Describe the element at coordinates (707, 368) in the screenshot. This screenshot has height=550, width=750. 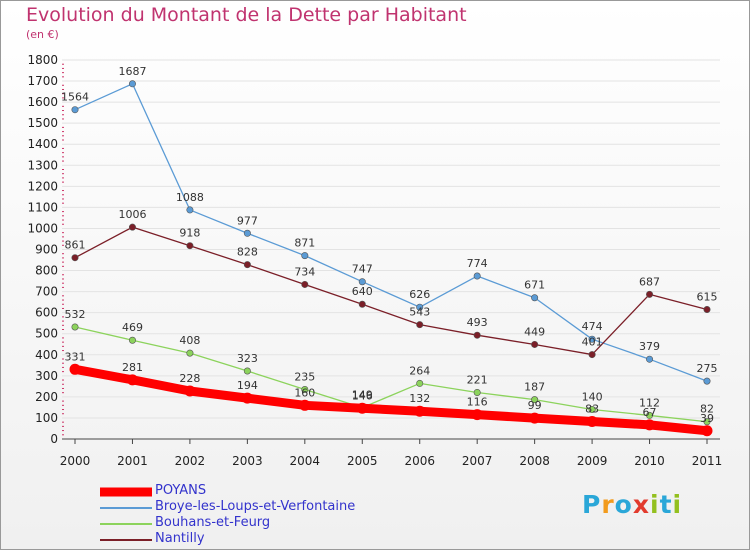
I see `data-label: 275` at that location.